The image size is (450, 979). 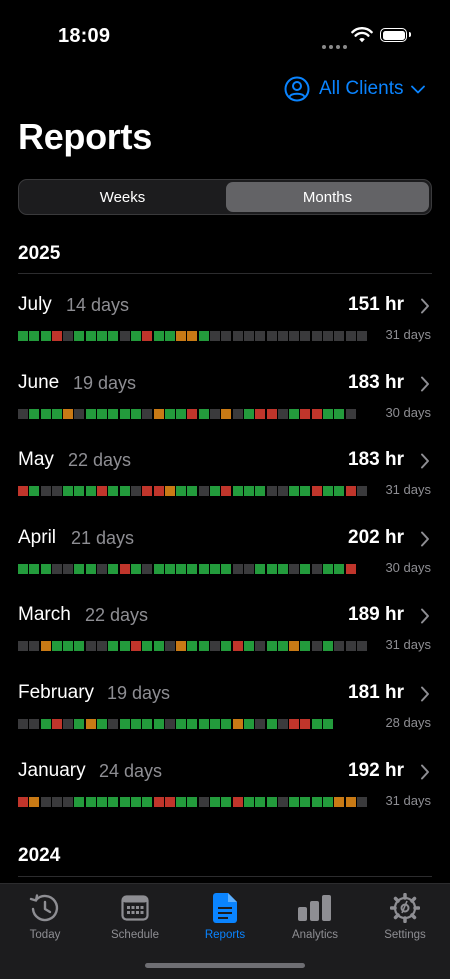 I want to click on month-total-days: 31 days, so click(x=408, y=645).